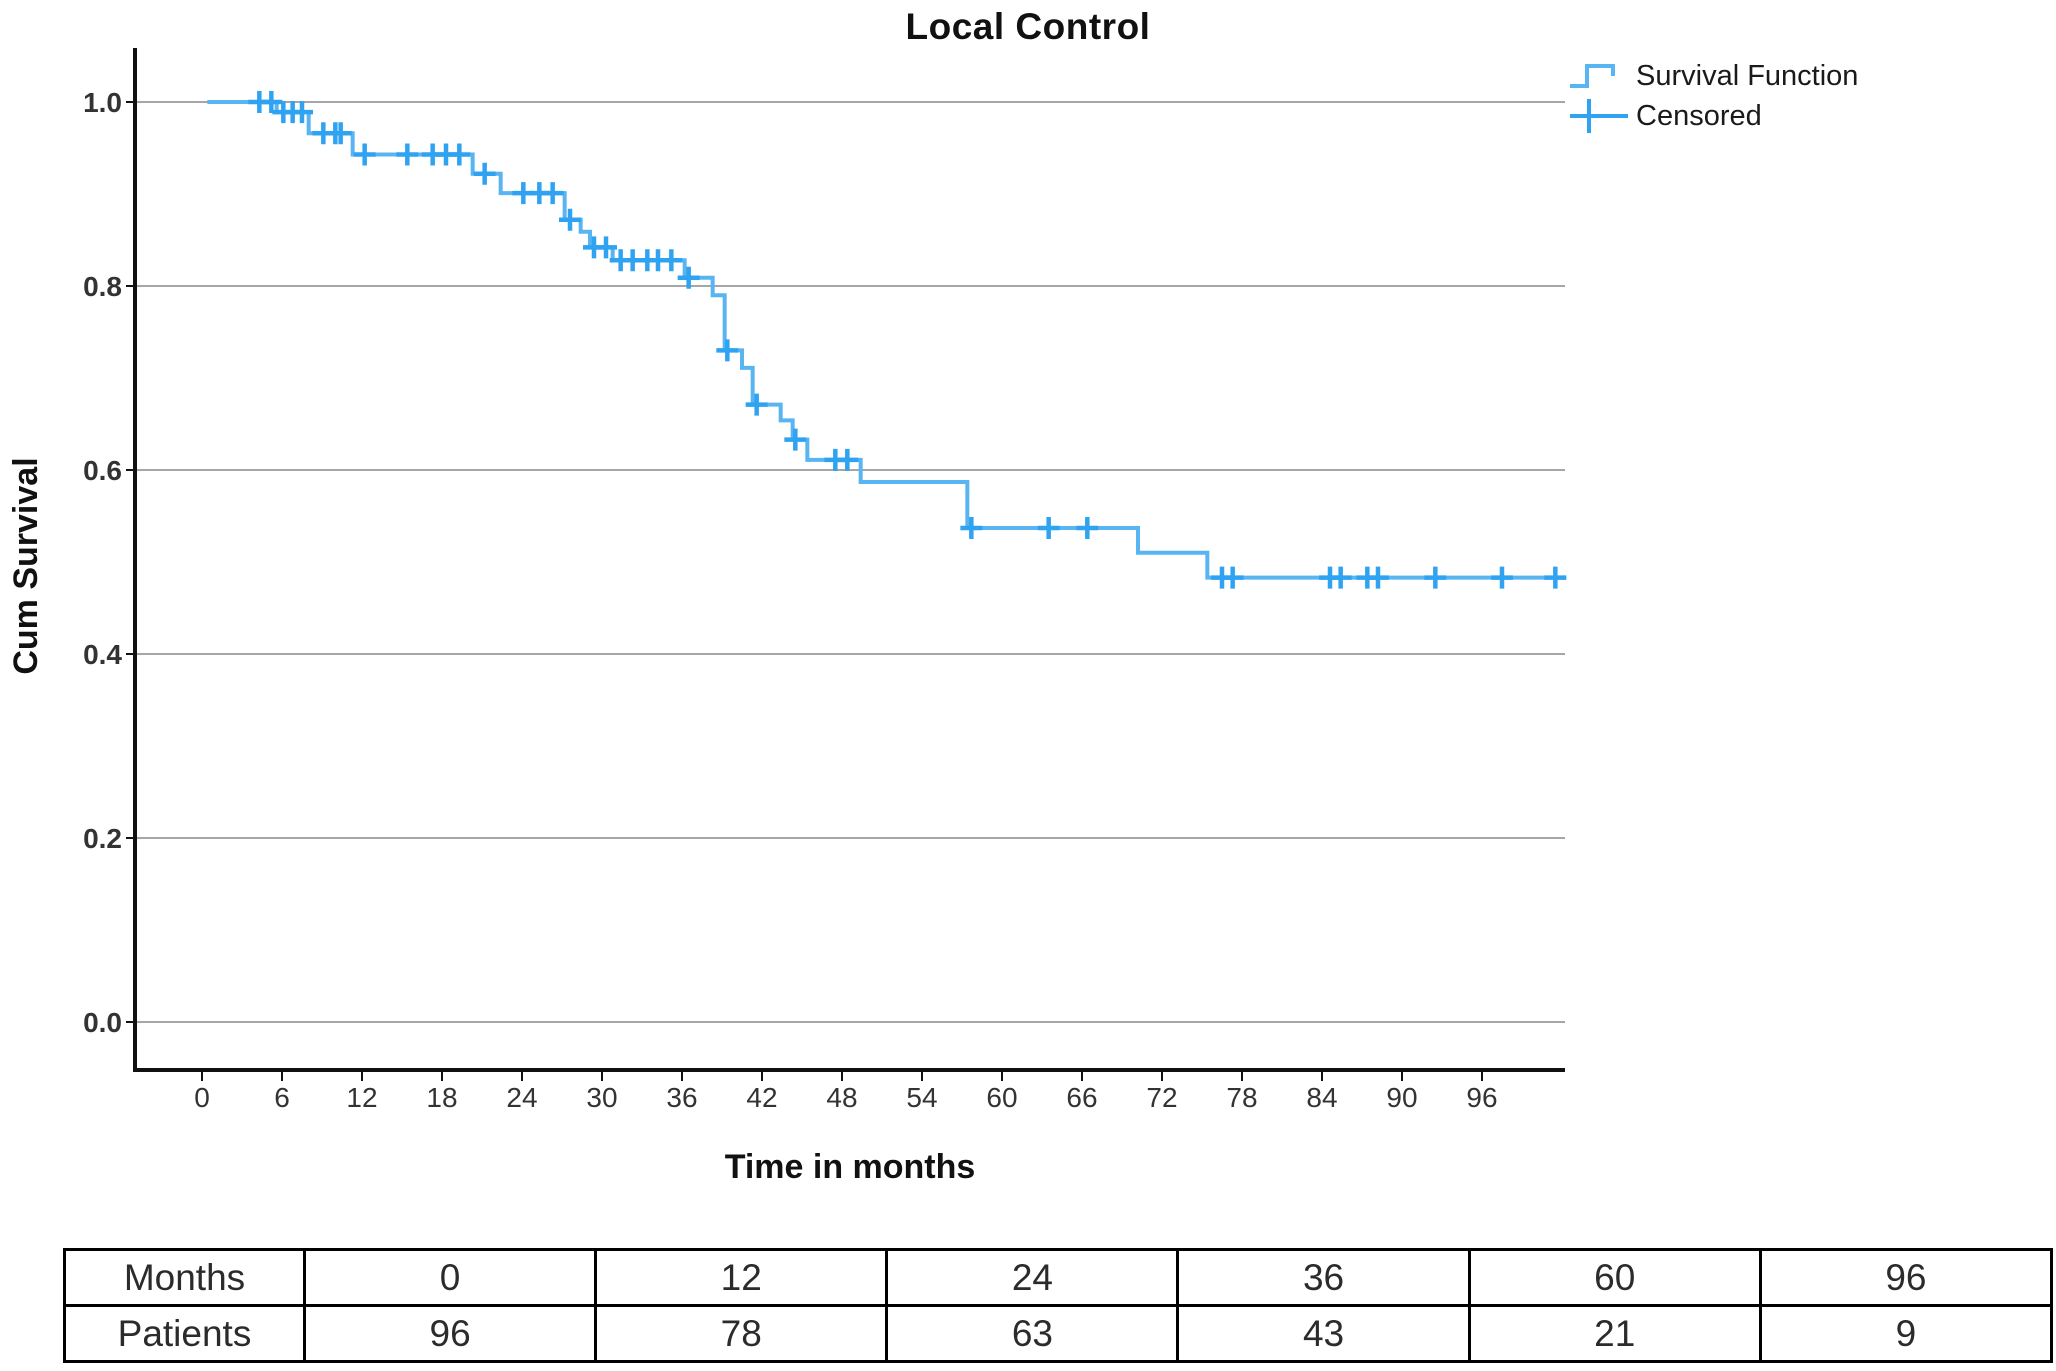 The height and width of the screenshot is (1371, 2056). Describe the element at coordinates (521, 1097) in the screenshot. I see `x-tick-label: 24` at that location.